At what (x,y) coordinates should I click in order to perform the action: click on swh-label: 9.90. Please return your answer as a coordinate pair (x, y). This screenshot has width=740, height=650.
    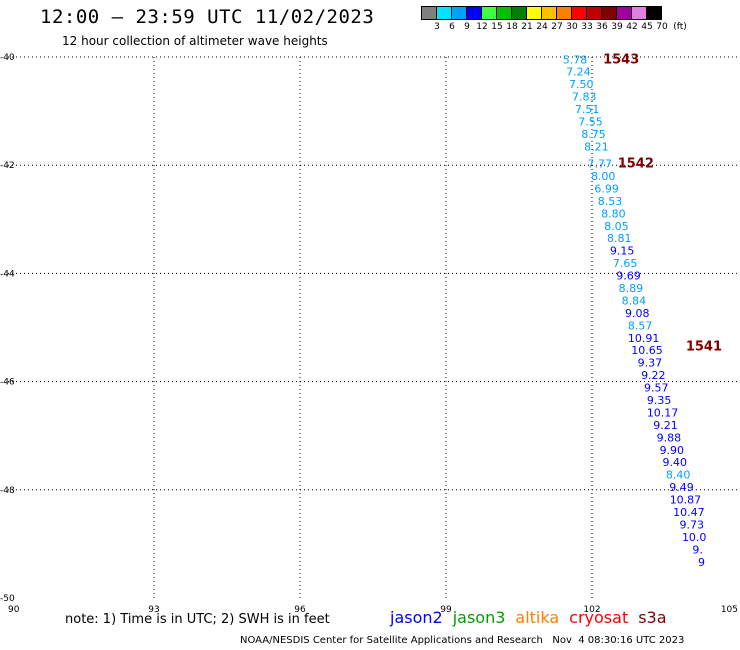
    Looking at the image, I should click on (672, 450).